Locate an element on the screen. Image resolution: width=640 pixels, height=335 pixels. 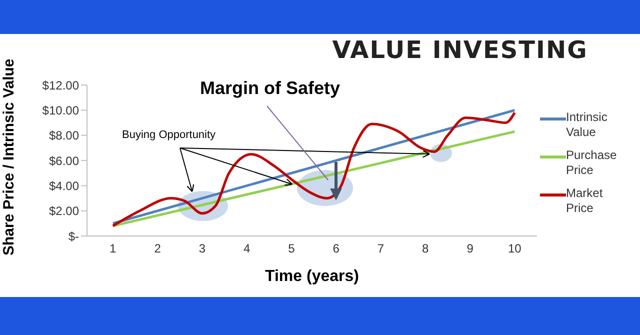
legend-label: Intrinsic Value is located at coordinates (587, 125).